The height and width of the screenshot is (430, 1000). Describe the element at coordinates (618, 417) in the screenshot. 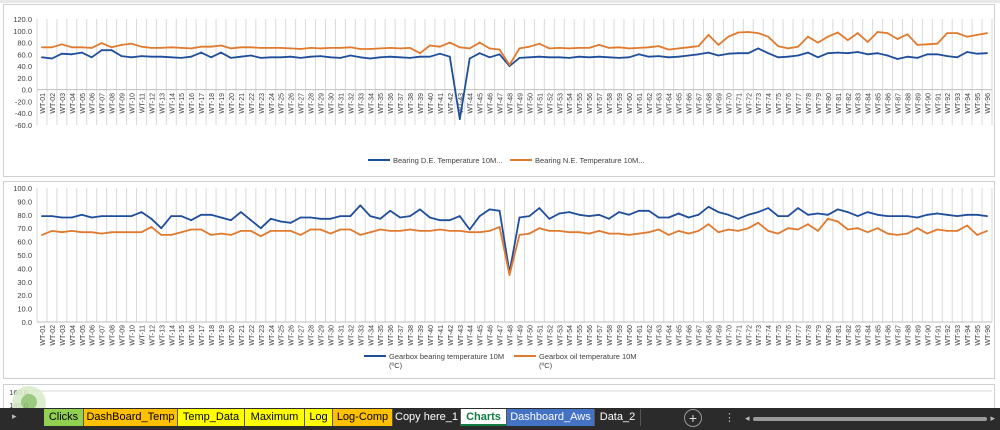

I see `sheet-tab-data-2: Data_2` at that location.